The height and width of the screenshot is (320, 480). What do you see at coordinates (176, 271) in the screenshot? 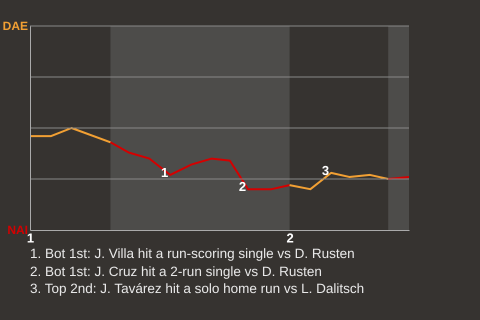
I see `text: 2. Bot 1st: J. Cruz hit a 2-run single vs D. Rusten` at bounding box center [176, 271].